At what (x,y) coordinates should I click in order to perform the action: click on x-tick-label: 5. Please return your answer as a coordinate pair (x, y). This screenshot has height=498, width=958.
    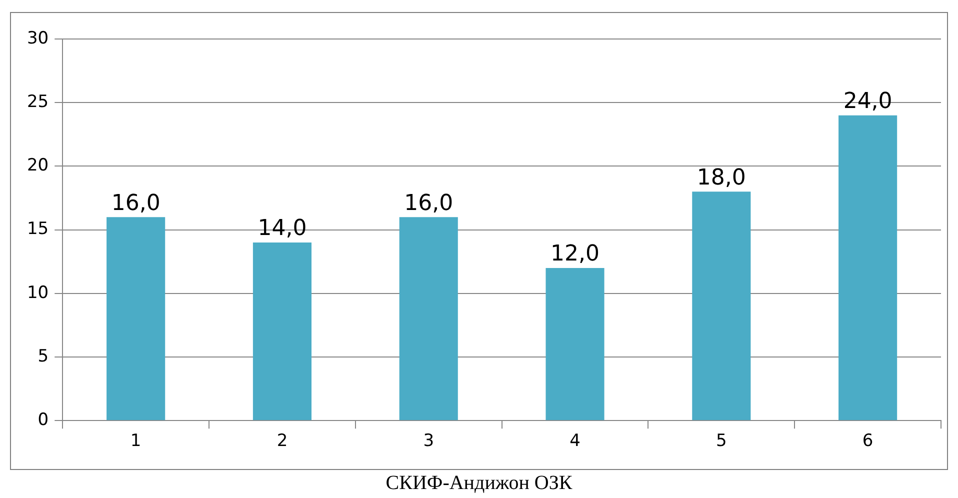
    Looking at the image, I should click on (721, 441).